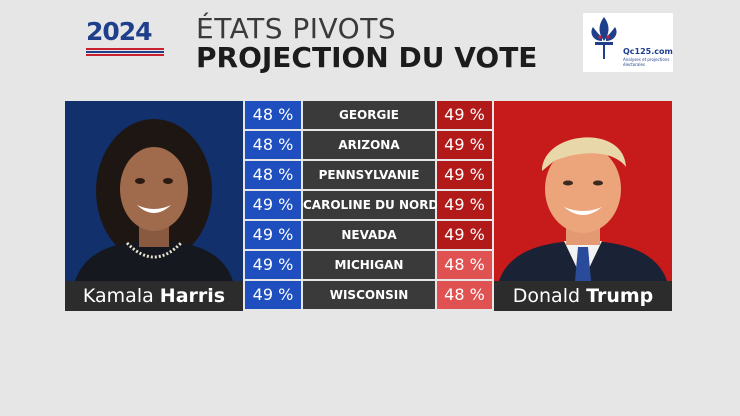 This screenshot has width=740, height=416. I want to click on trump-first-name: Donald, so click(546, 296).